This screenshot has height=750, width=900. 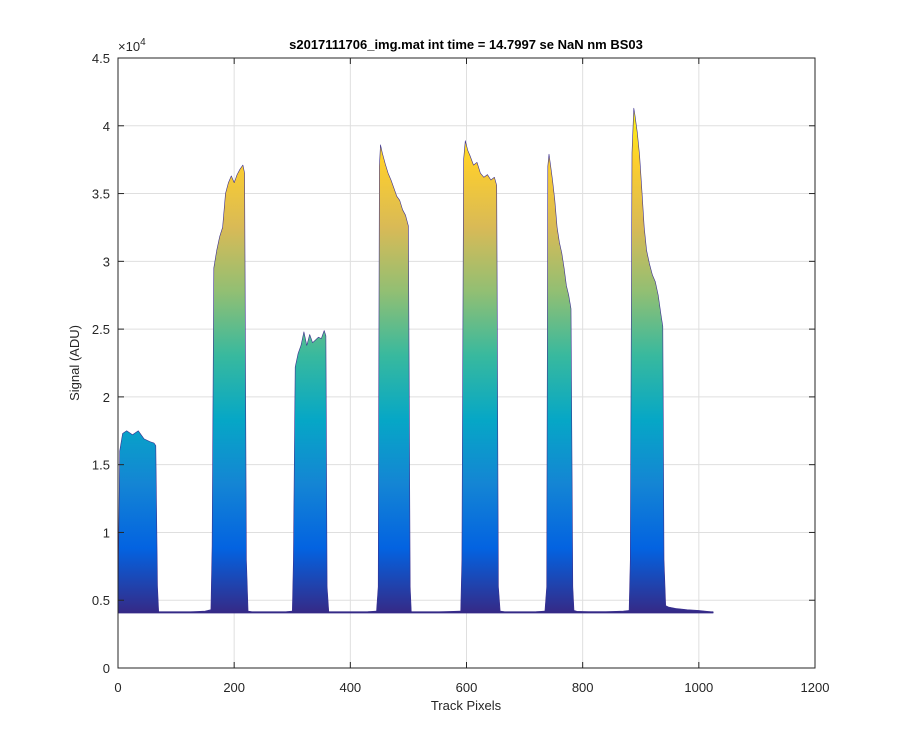 What do you see at coordinates (106, 397) in the screenshot?
I see `y-tick-label: 2` at bounding box center [106, 397].